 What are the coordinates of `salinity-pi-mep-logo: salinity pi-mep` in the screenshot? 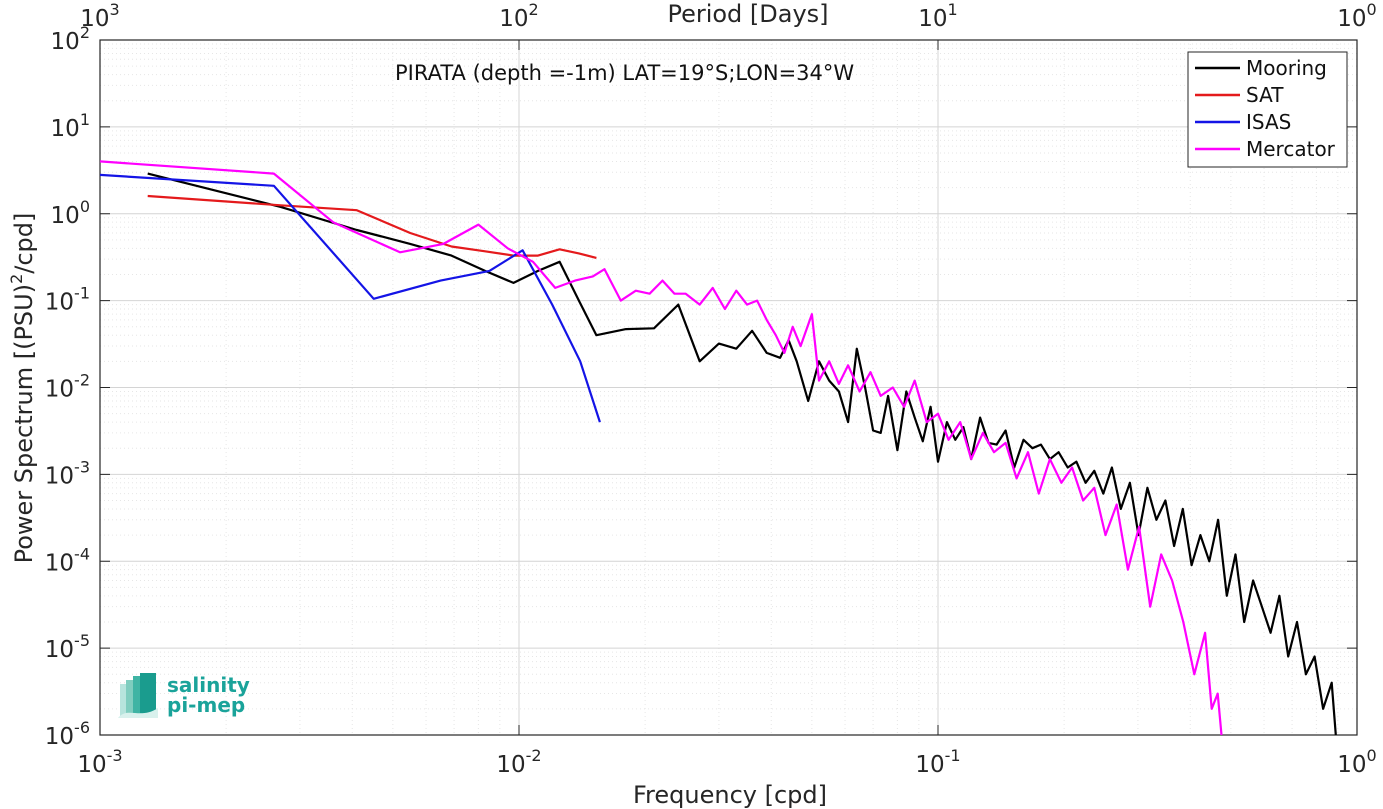 It's located at (184, 695).